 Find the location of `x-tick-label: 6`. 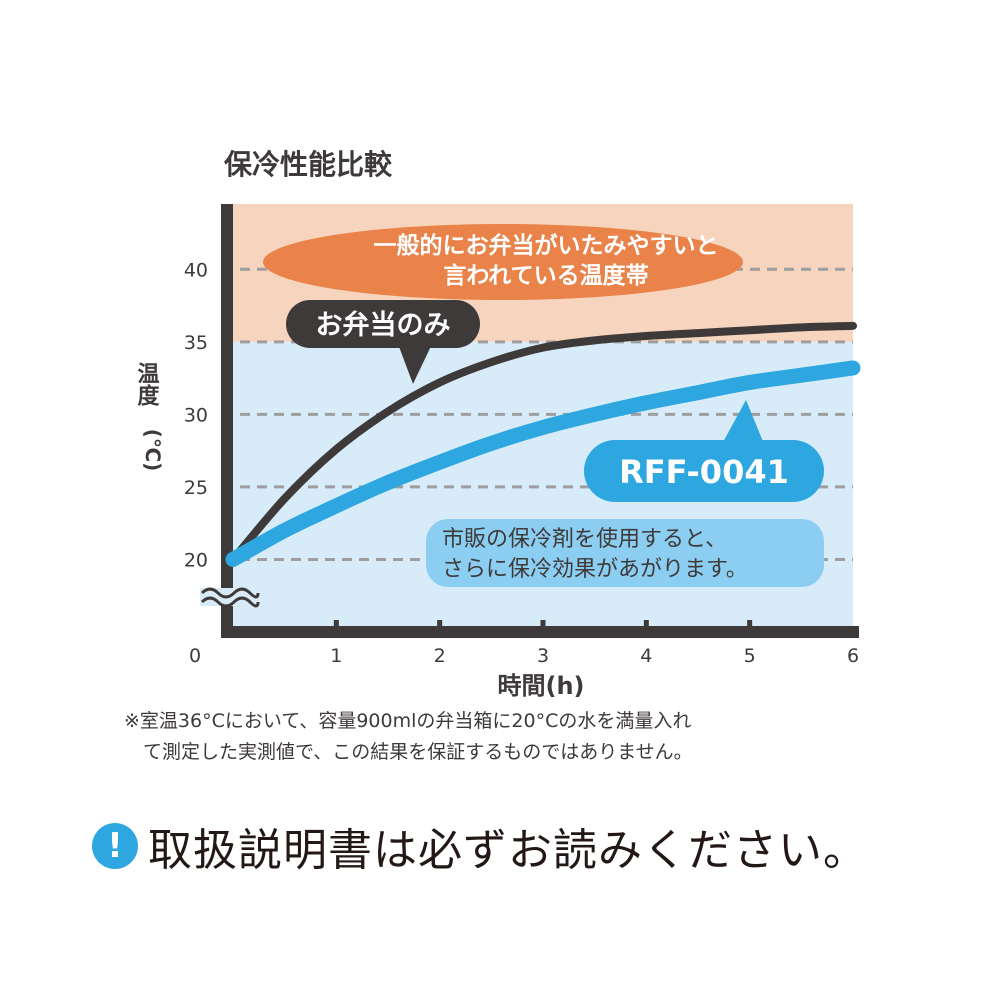

x-tick-label: 6 is located at coordinates (853, 656).